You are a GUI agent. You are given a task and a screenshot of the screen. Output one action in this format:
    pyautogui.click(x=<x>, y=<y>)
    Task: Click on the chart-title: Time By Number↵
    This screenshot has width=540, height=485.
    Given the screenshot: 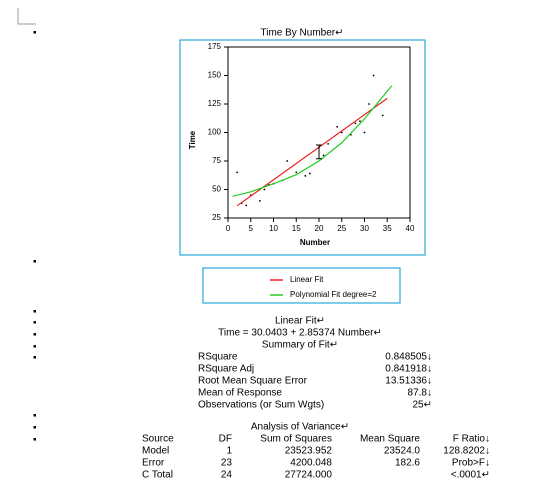 What is the action you would take?
    pyautogui.click(x=301, y=33)
    